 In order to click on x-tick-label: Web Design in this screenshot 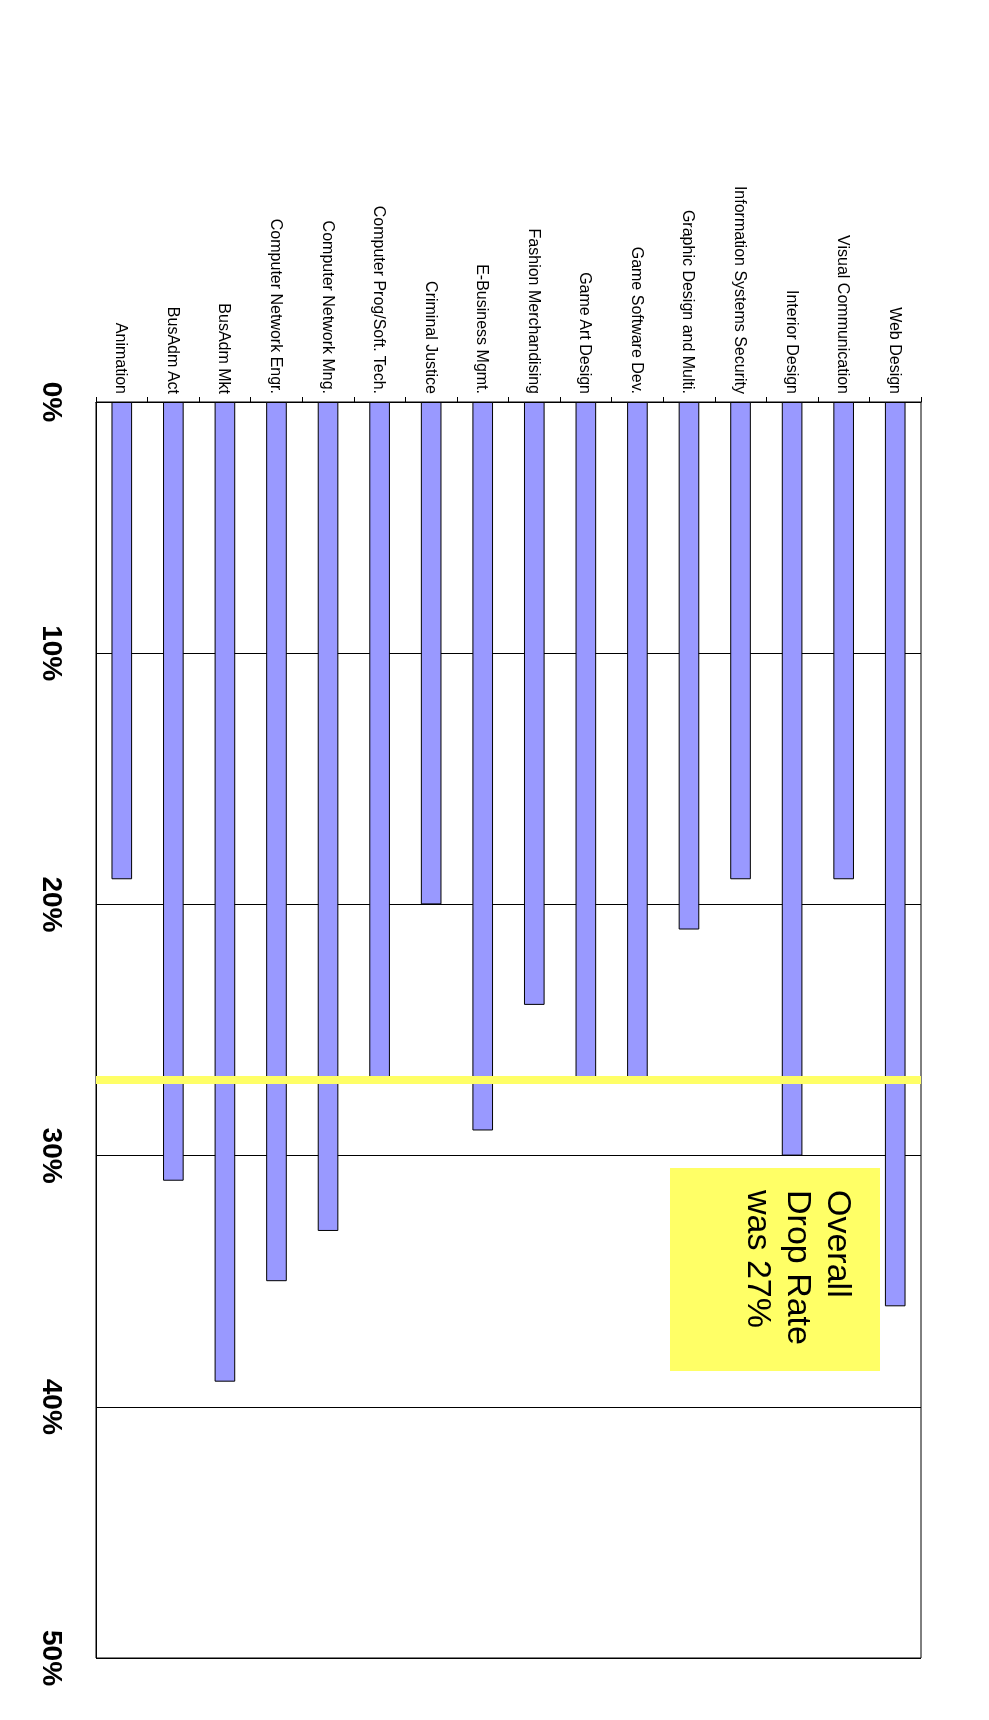, I will do `click(895, 350)`.